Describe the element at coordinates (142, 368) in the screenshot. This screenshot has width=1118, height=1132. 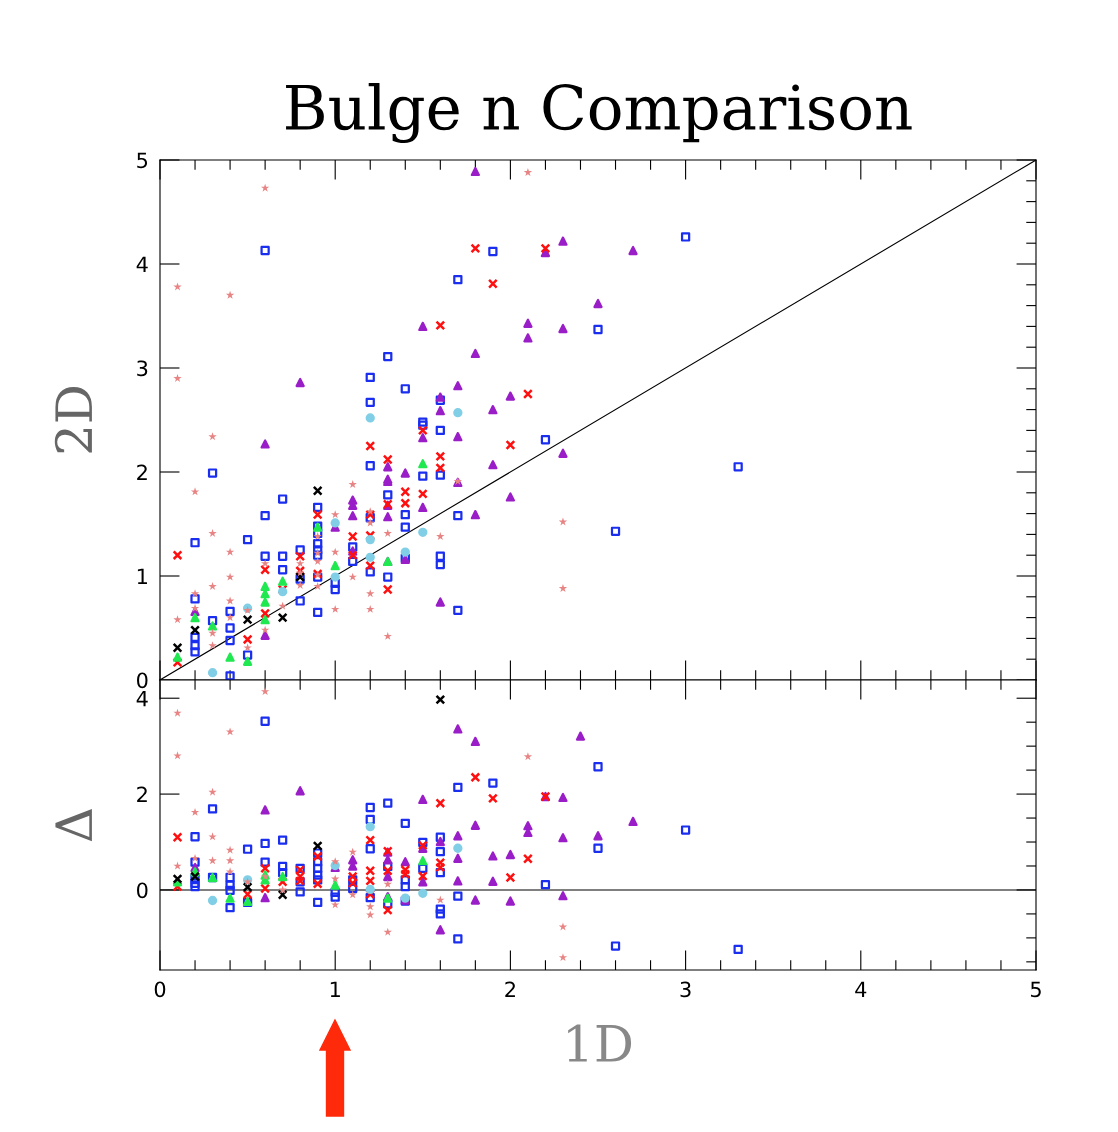
I see `y-tick-label: 3` at that location.